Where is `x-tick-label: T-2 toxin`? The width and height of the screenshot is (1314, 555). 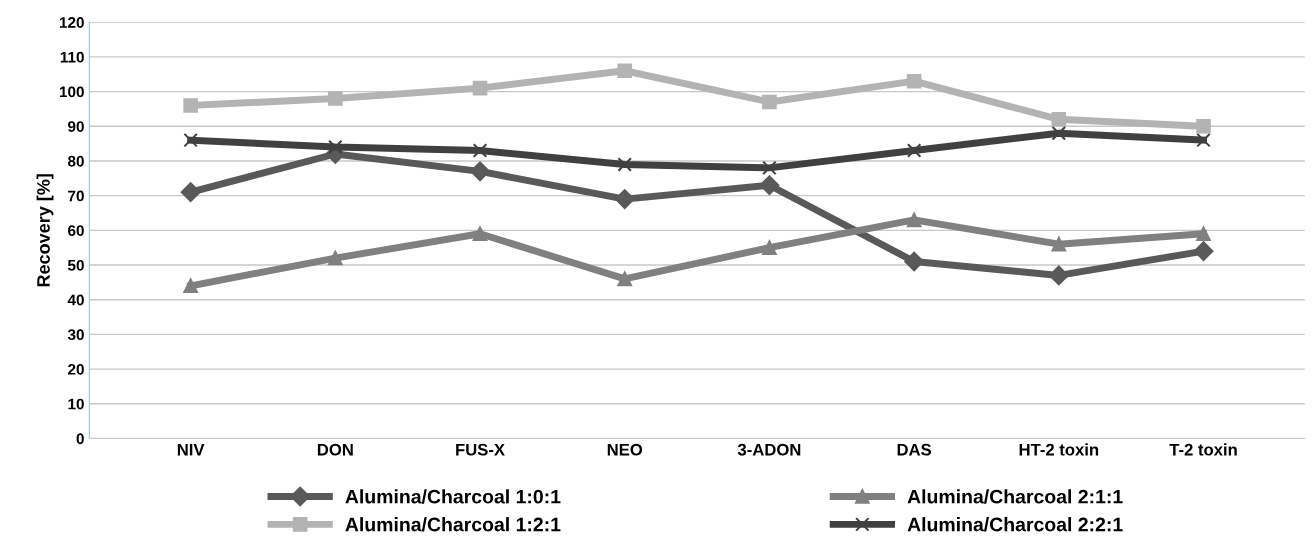 x-tick-label: T-2 toxin is located at coordinates (1203, 449).